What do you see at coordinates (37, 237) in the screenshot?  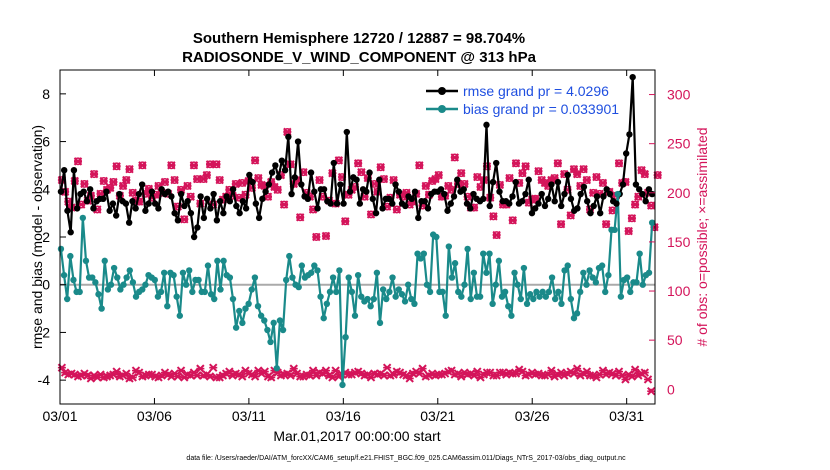 I see `y-axis-label: rmse and bias (model - observation)` at bounding box center [37, 237].